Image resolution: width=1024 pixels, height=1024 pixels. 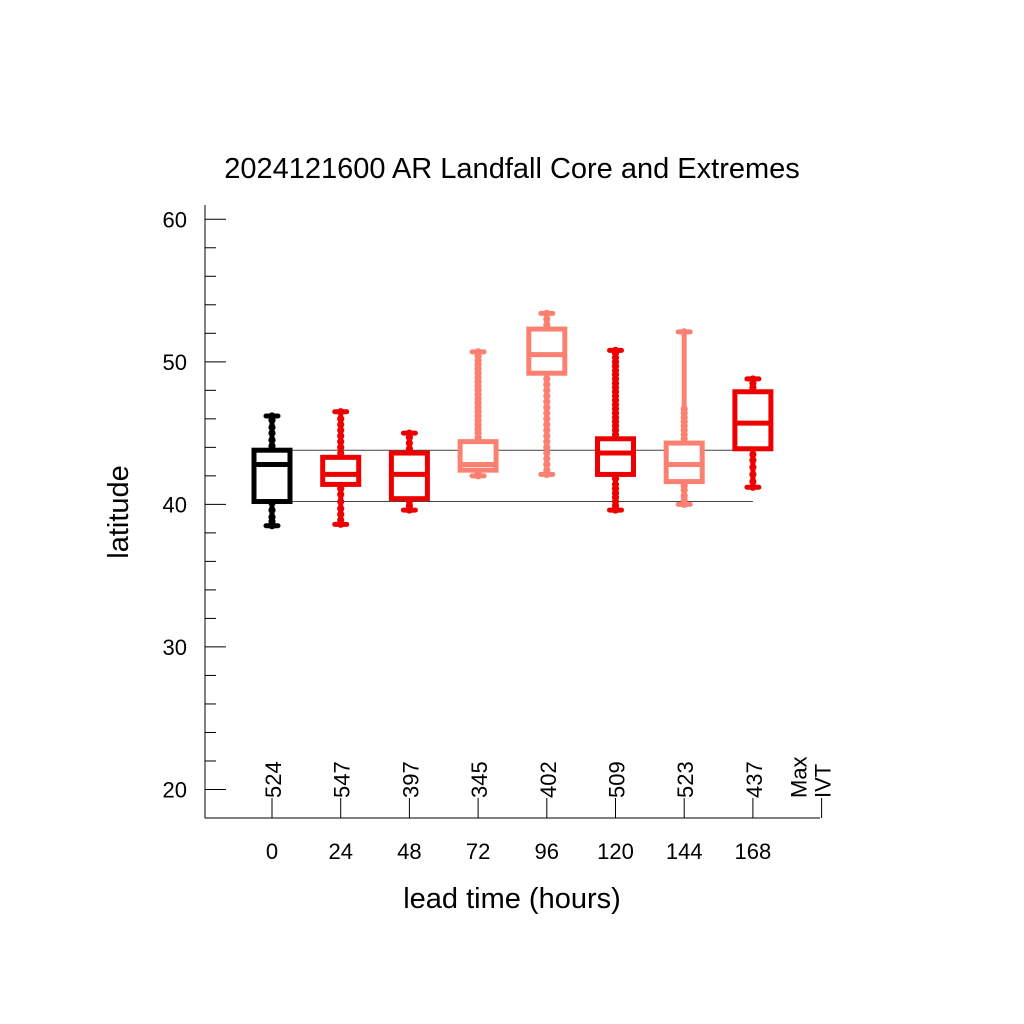 I want to click on x-tick-label: 24, so click(x=340, y=851).